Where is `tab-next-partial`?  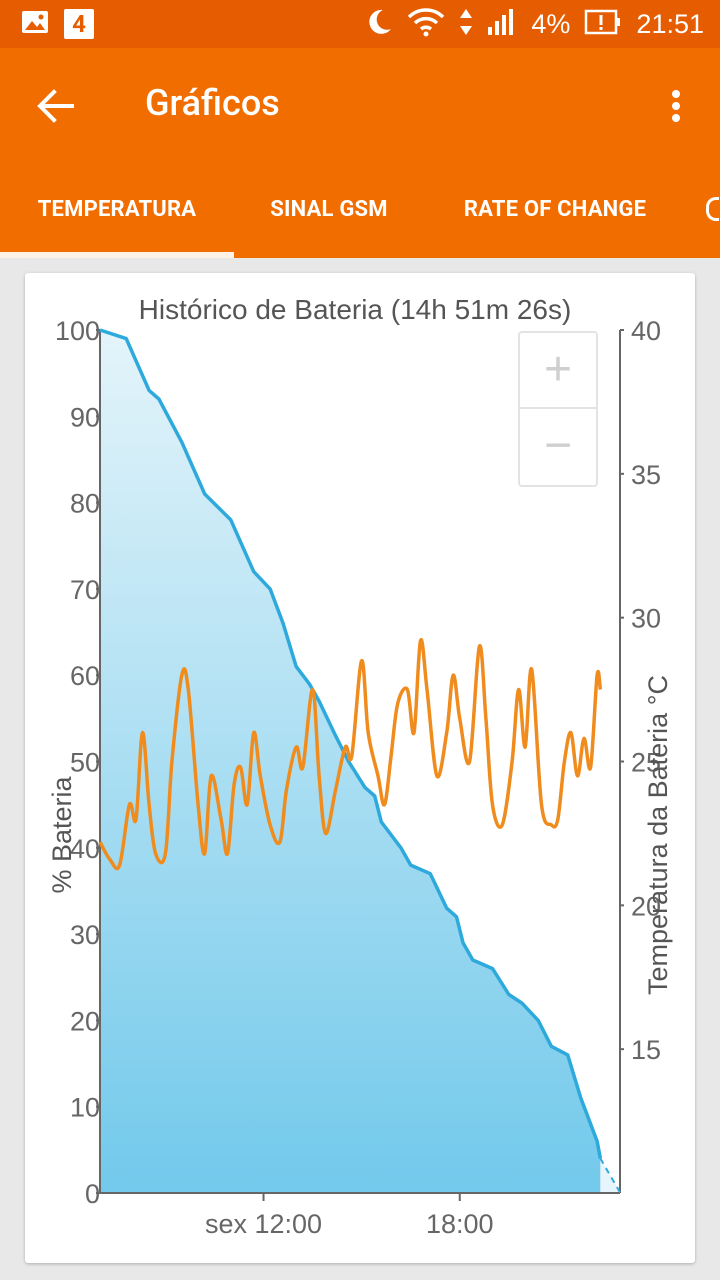 tab-next-partial is located at coordinates (713, 209).